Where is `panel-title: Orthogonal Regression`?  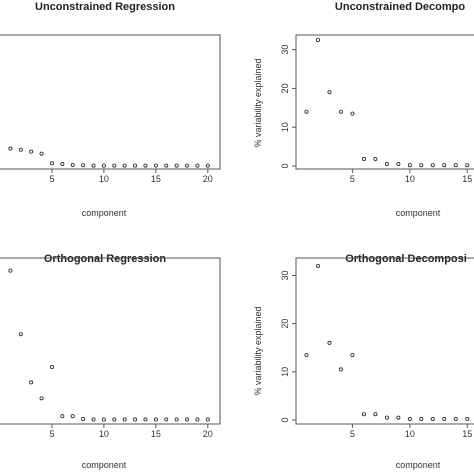
panel-title: Orthogonal Regression is located at coordinates (105, 259).